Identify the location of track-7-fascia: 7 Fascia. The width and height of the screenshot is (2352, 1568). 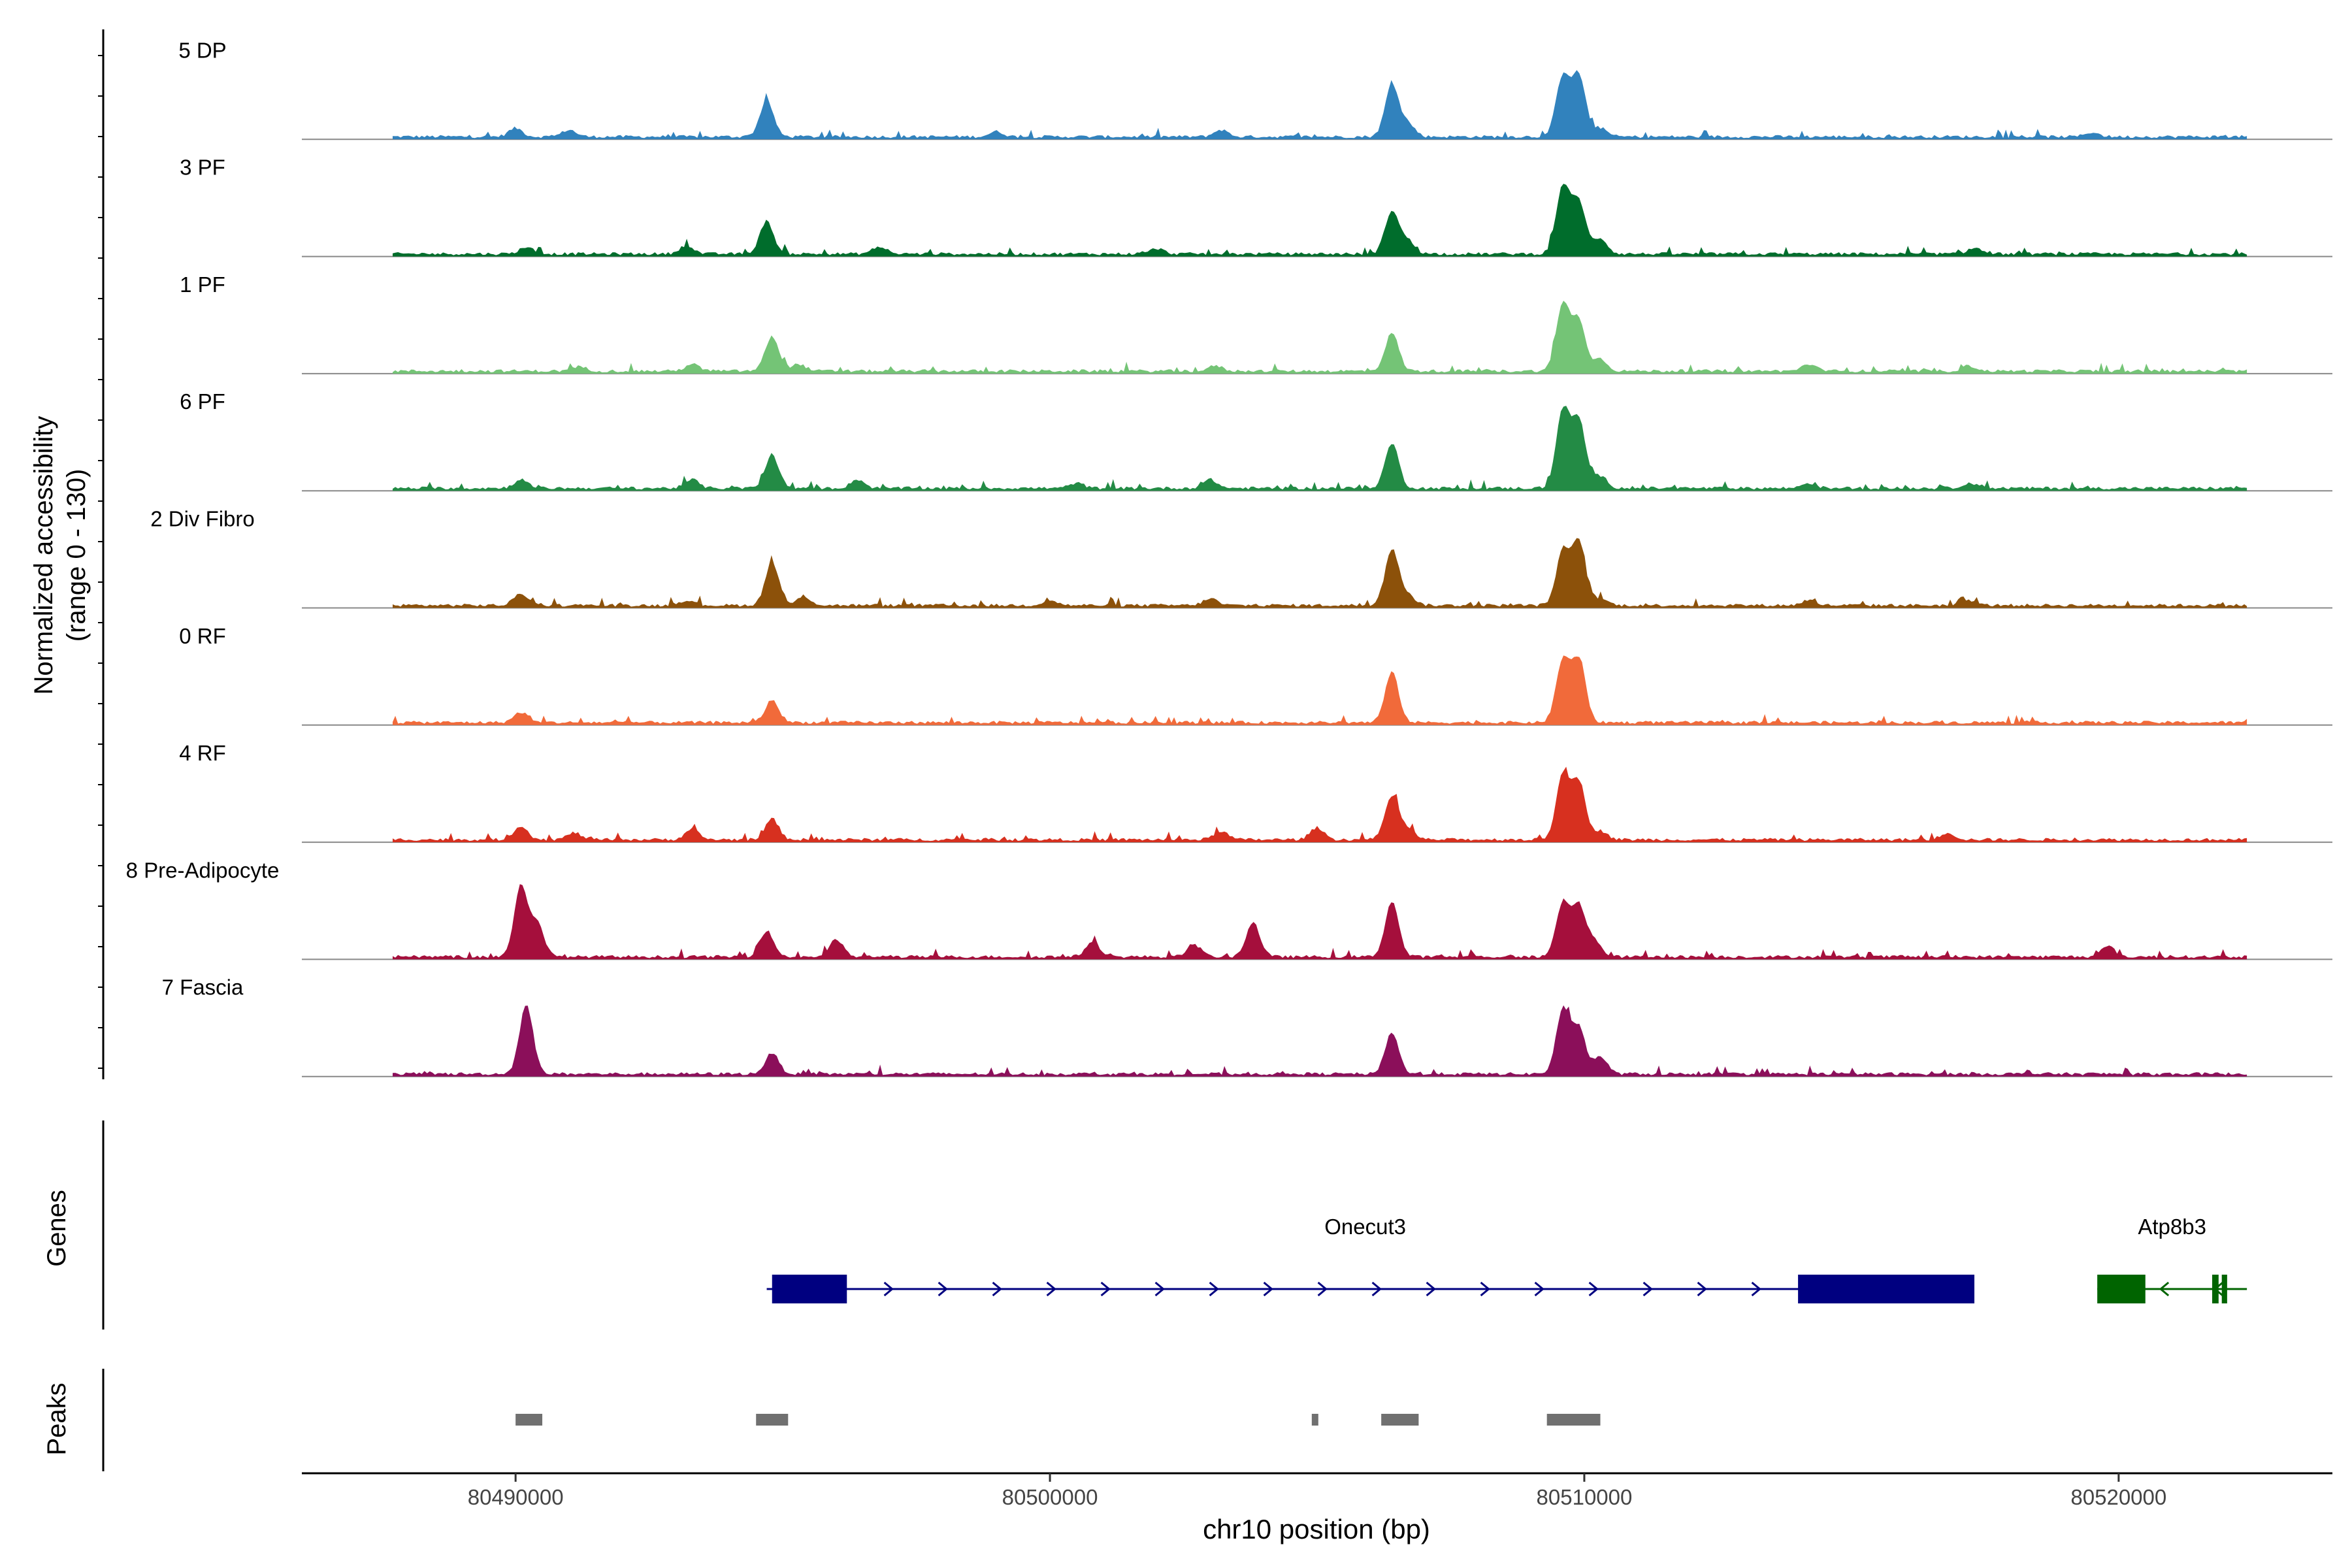
(1247, 1026).